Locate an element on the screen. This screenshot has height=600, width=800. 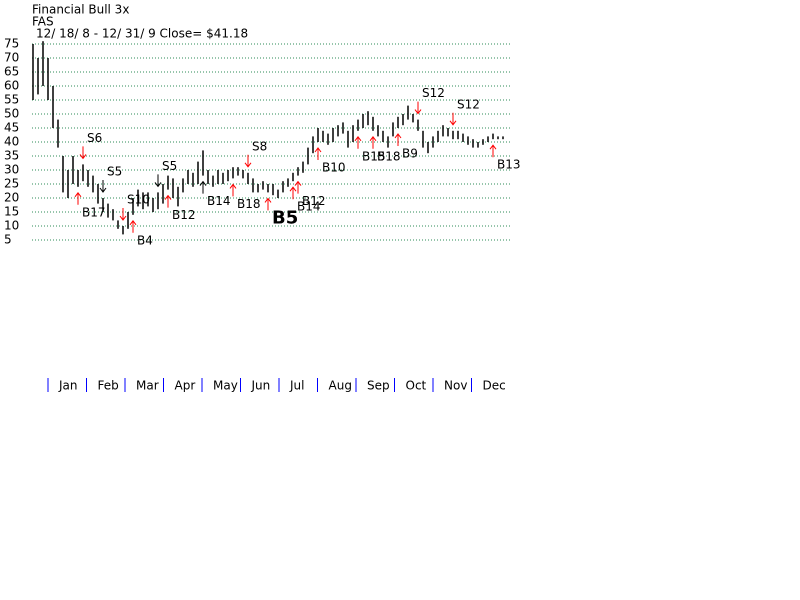
chart-title: Financial Bull 3x is located at coordinates (80, 10).